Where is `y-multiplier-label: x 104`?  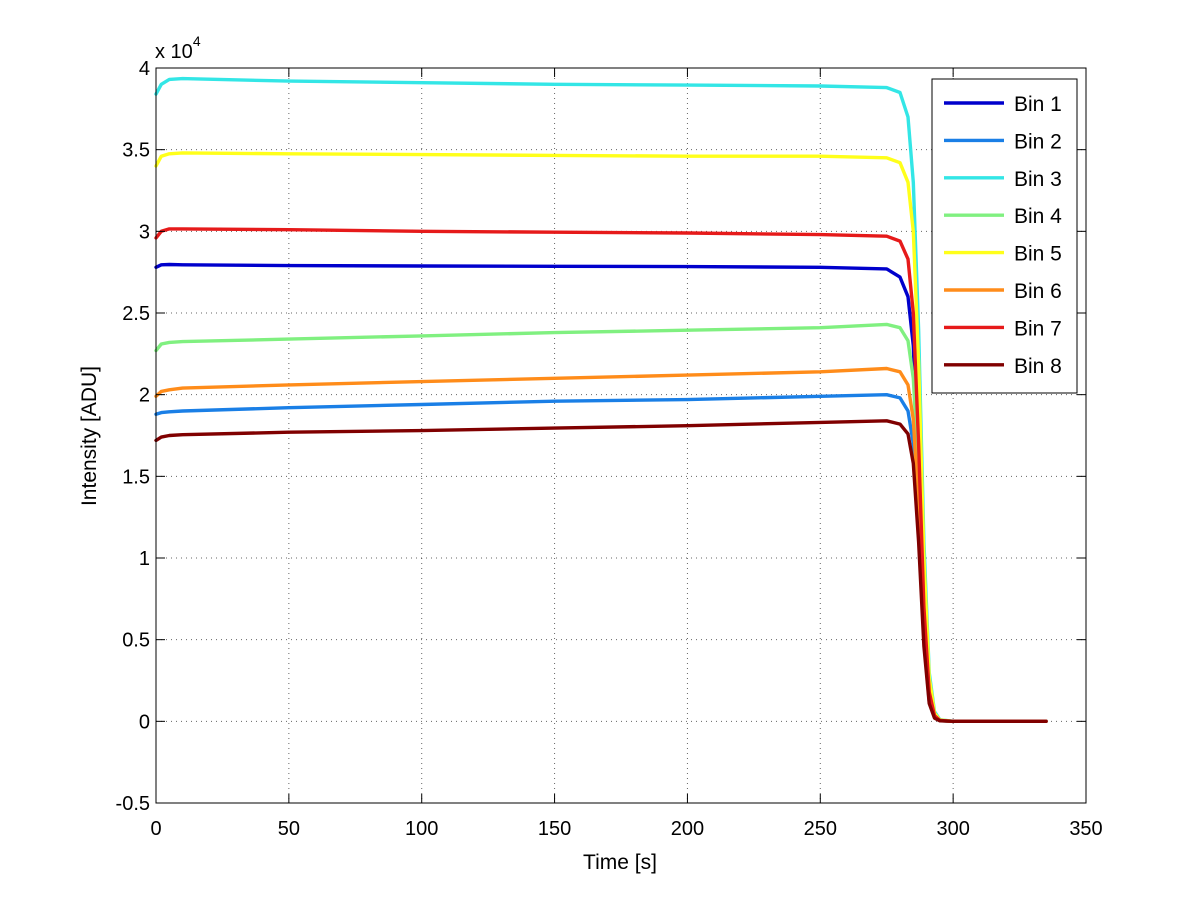 y-multiplier-label: x 104 is located at coordinates (178, 48).